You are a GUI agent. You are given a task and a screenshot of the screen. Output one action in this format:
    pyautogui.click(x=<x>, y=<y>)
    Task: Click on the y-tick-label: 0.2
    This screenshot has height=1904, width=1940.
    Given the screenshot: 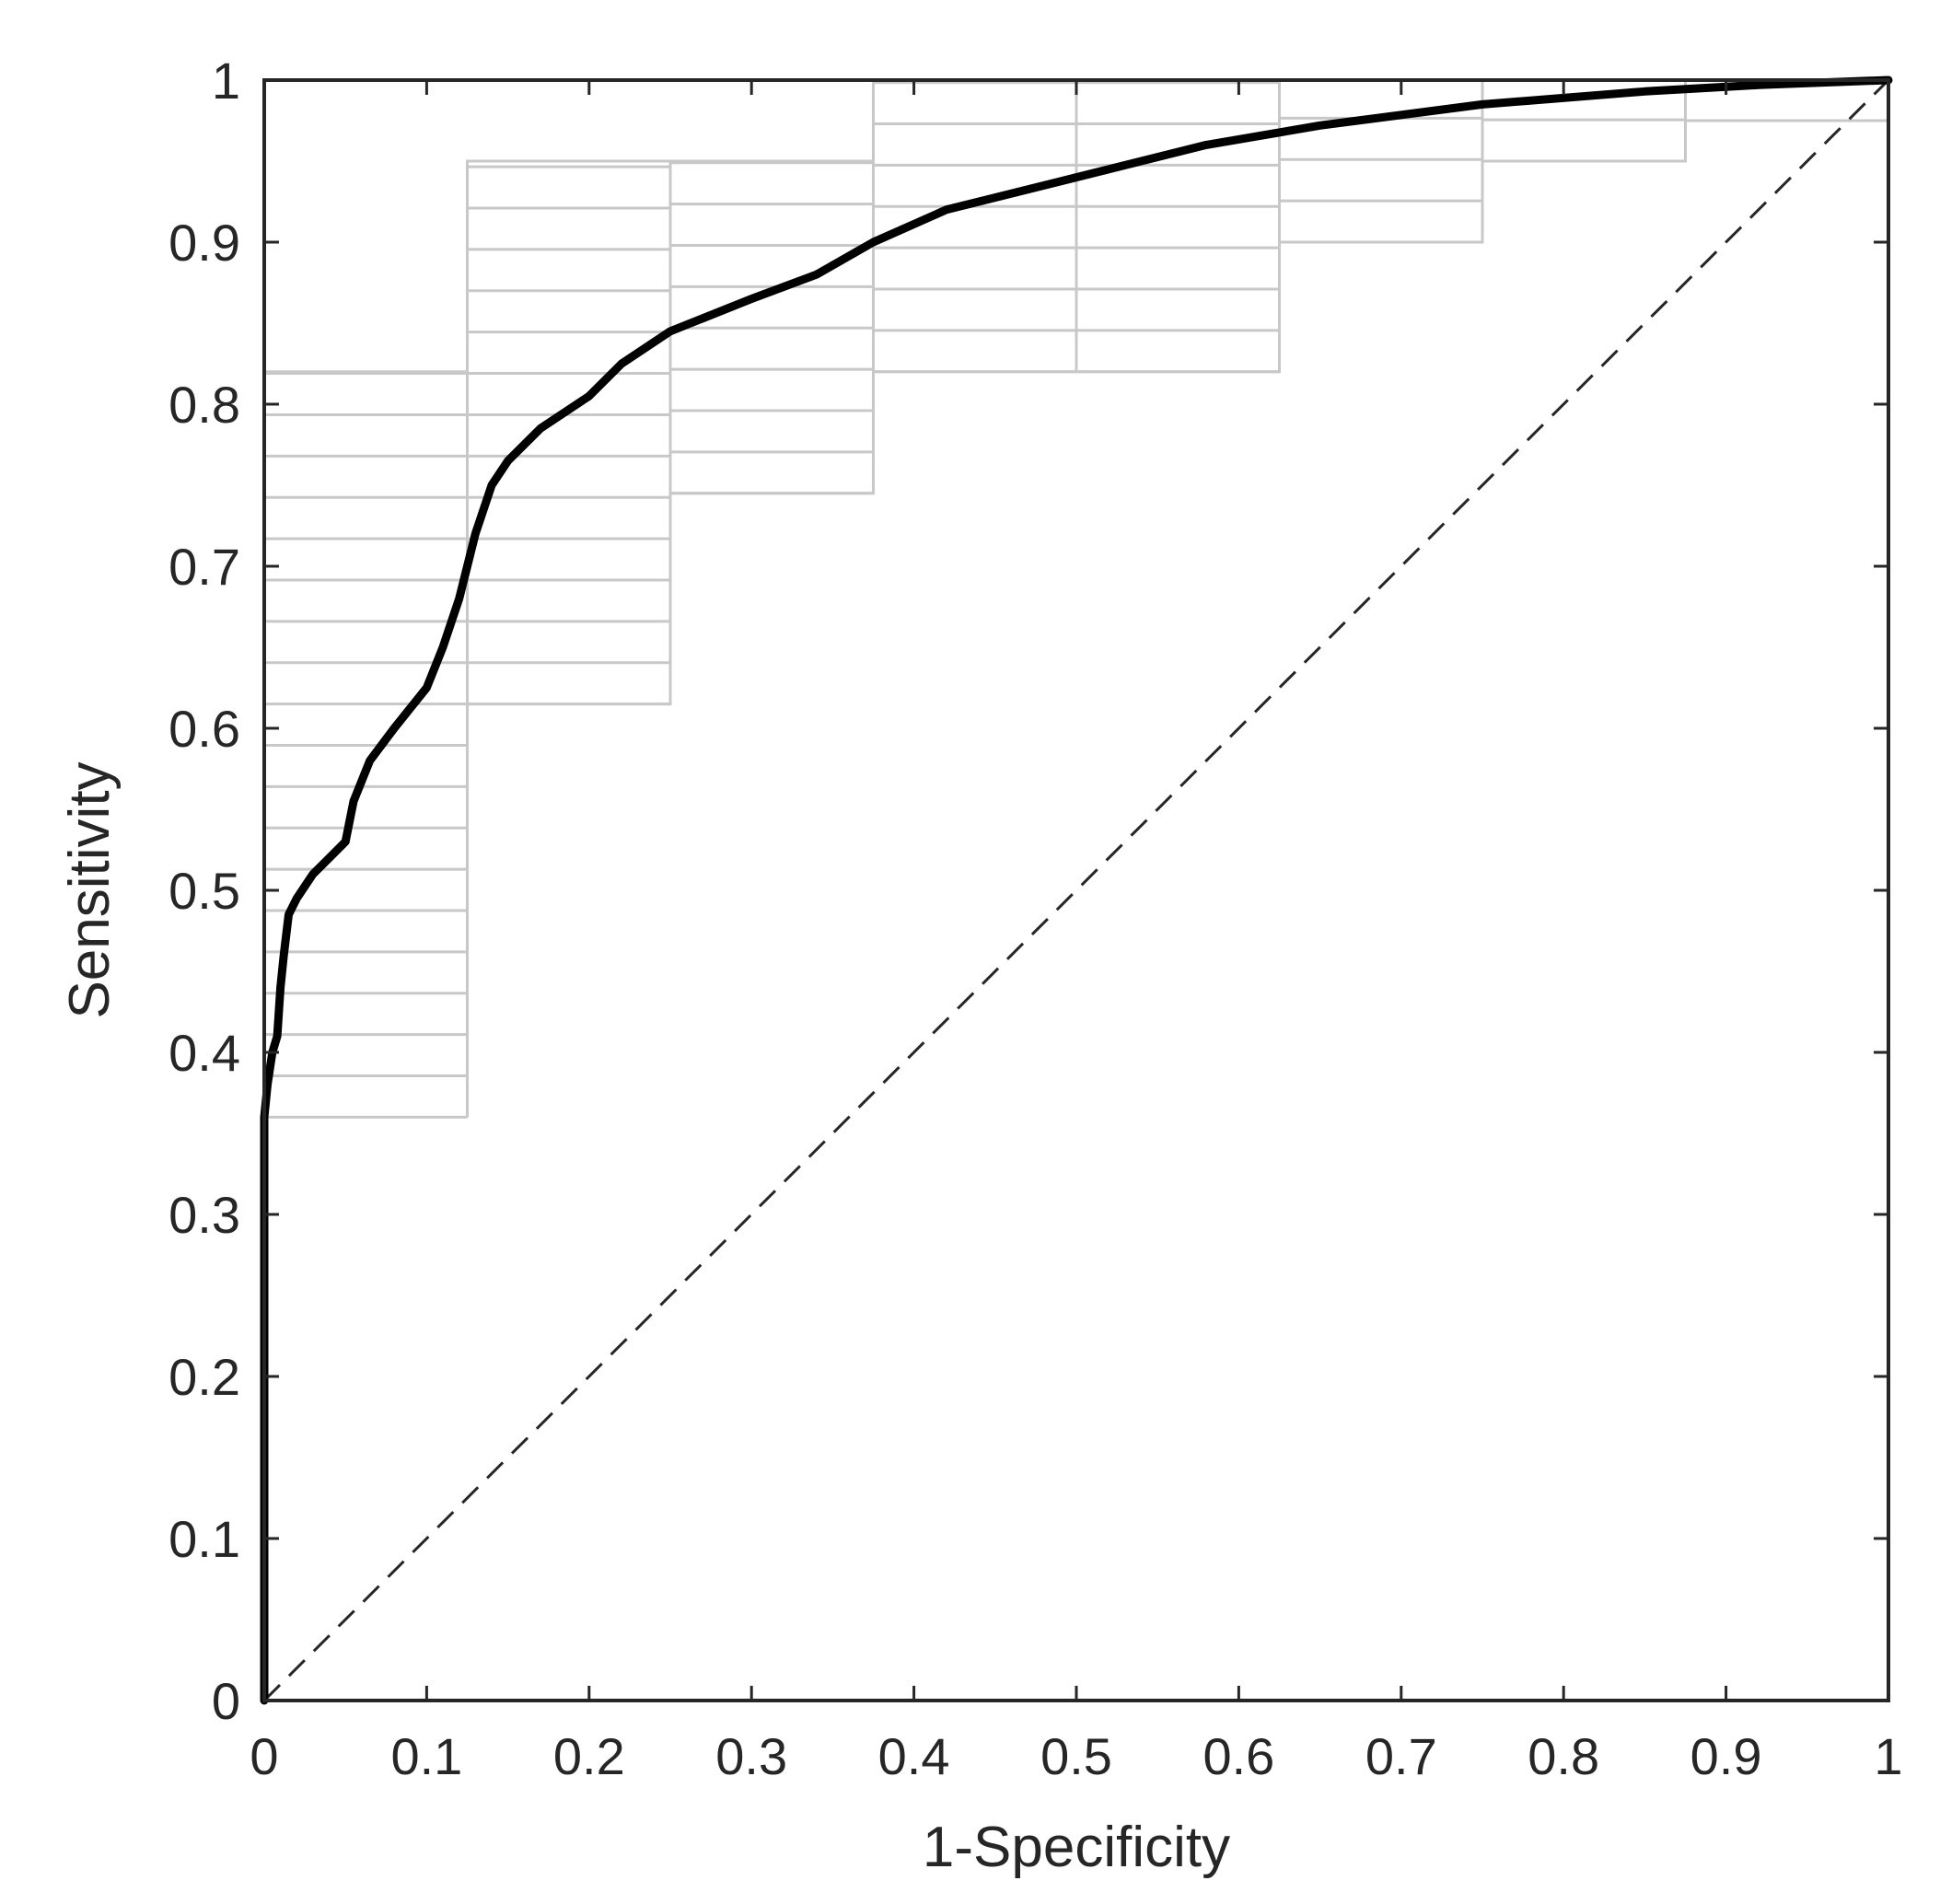 What is the action you would take?
    pyautogui.click(x=204, y=1377)
    